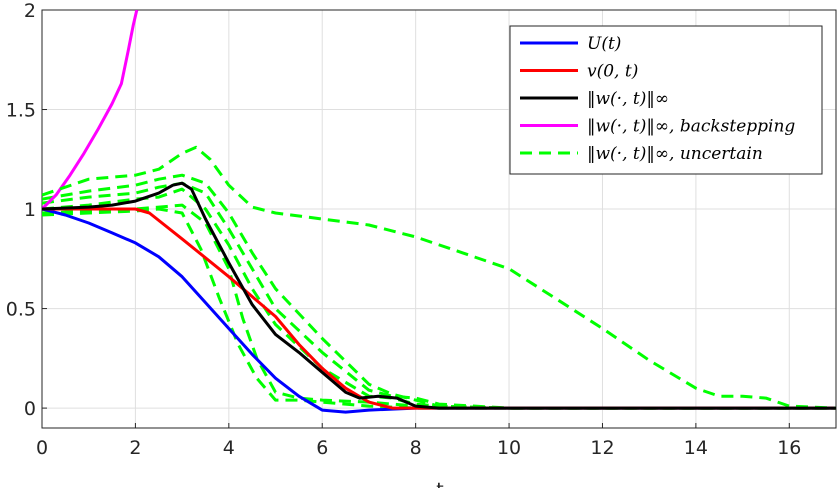 The height and width of the screenshot is (488, 838). I want to click on x-tick-label: 8, so click(416, 448).